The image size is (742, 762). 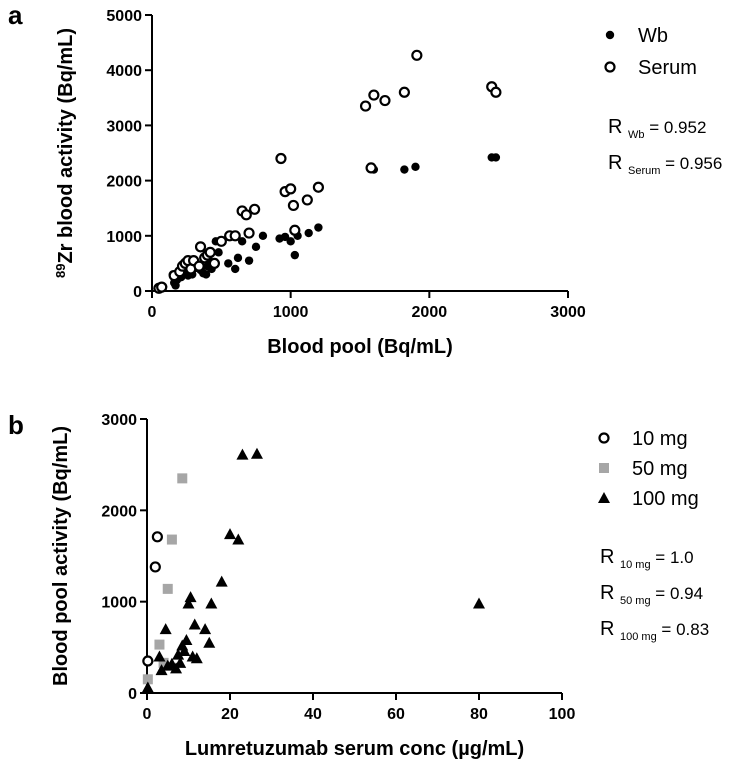 I want to click on x-tick-label: 3000, so click(x=568, y=312).